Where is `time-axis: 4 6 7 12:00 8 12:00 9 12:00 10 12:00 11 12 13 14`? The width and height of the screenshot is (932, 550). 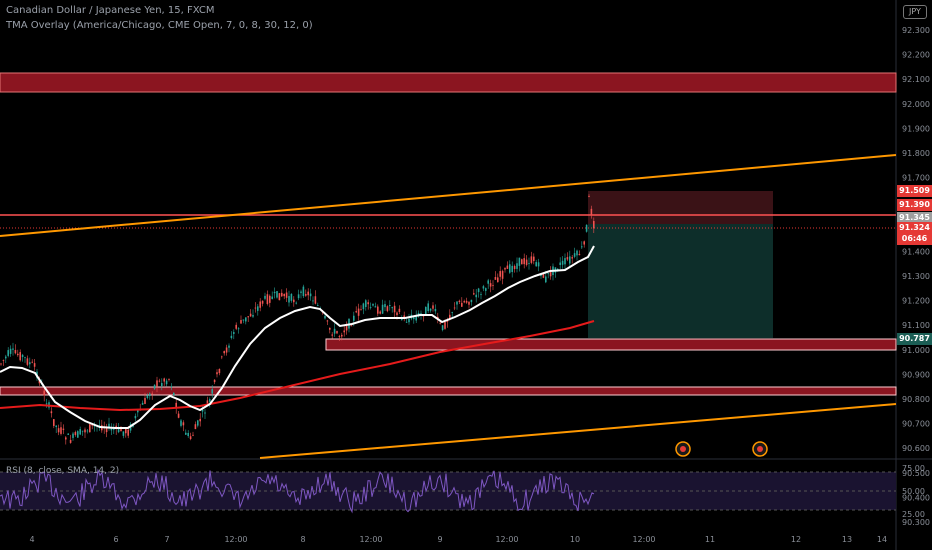 time-axis: 4 6 7 12:00 8 12:00 9 12:00 10 12:00 11 12 13 14 is located at coordinates (458, 539).